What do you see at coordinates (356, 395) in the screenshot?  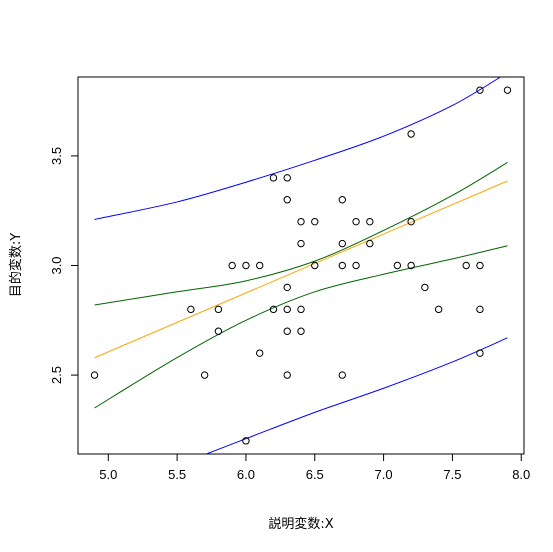 I see `prediction-band-lower` at bounding box center [356, 395].